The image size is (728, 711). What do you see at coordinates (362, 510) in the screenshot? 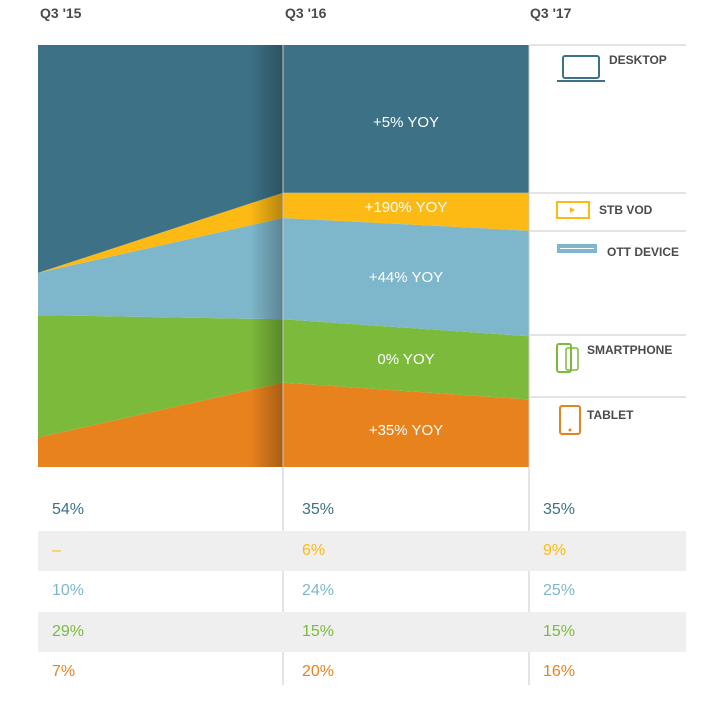
I see `table-row-desktop: 54% 35% 35%` at bounding box center [362, 510].